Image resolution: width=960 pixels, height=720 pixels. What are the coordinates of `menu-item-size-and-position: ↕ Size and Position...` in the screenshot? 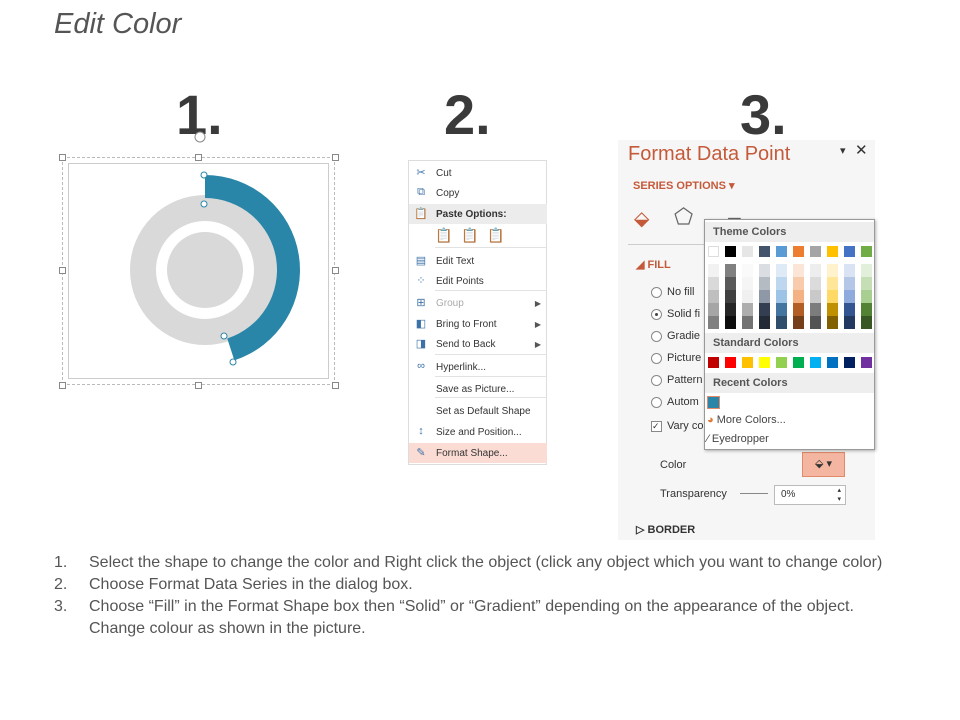 It's located at (478, 432).